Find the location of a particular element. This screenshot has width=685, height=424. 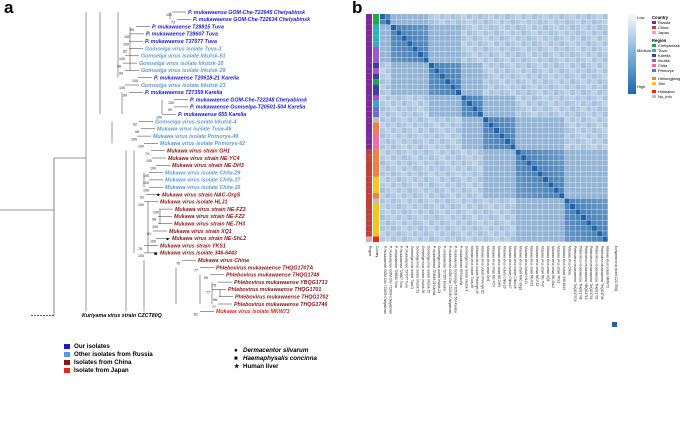

country-key-swatch is located at coordinates (654, 28).